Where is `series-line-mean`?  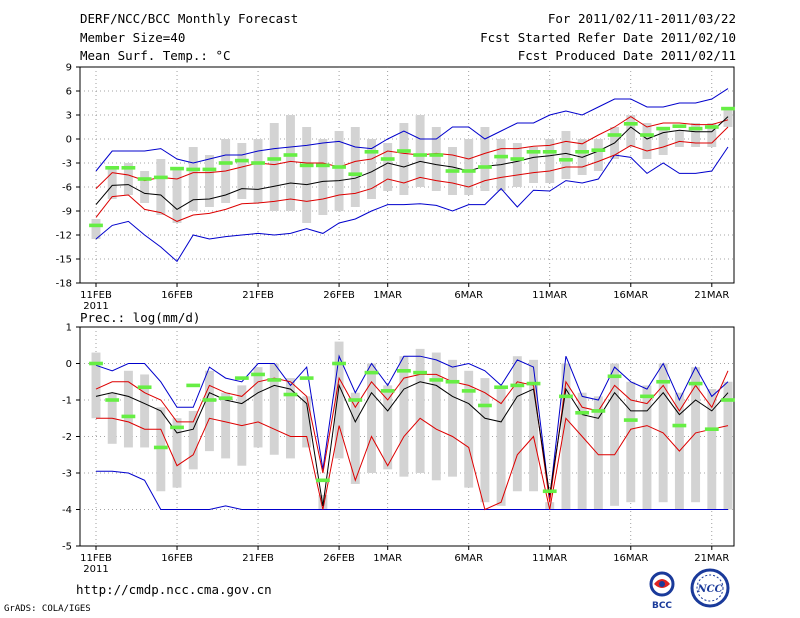 series-line-mean is located at coordinates (412, 163).